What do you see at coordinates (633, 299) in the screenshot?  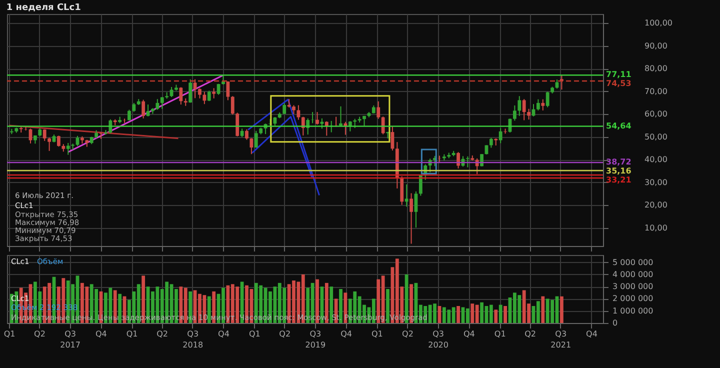 I see `y-tick-label: 2 000 000` at bounding box center [633, 299].